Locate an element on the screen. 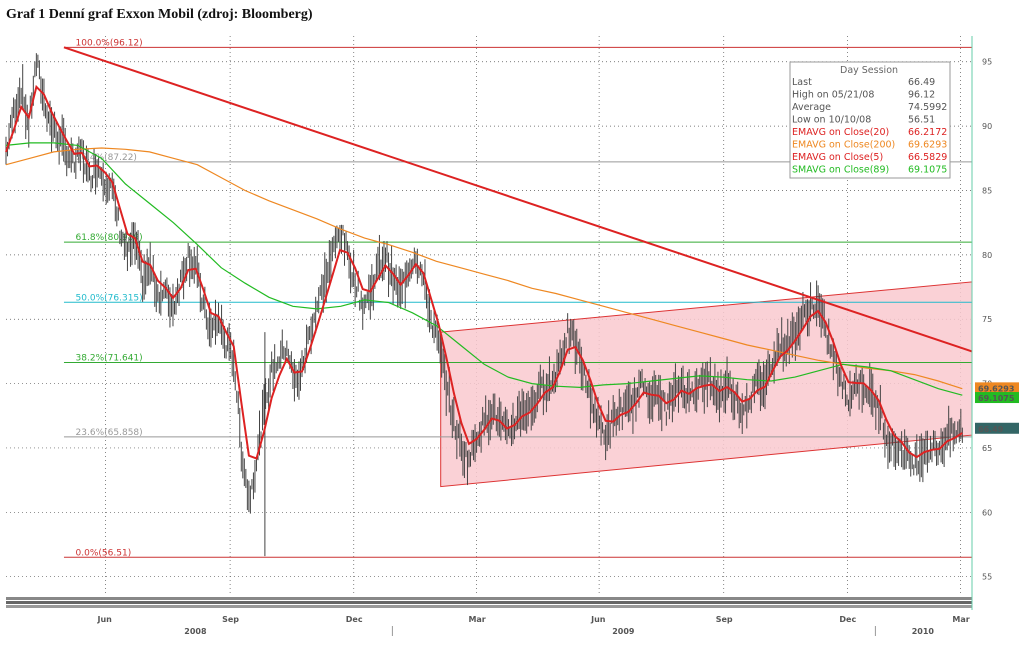 This screenshot has height=655, width=1022. legend-entry-value: 69.6293 is located at coordinates (927, 145).